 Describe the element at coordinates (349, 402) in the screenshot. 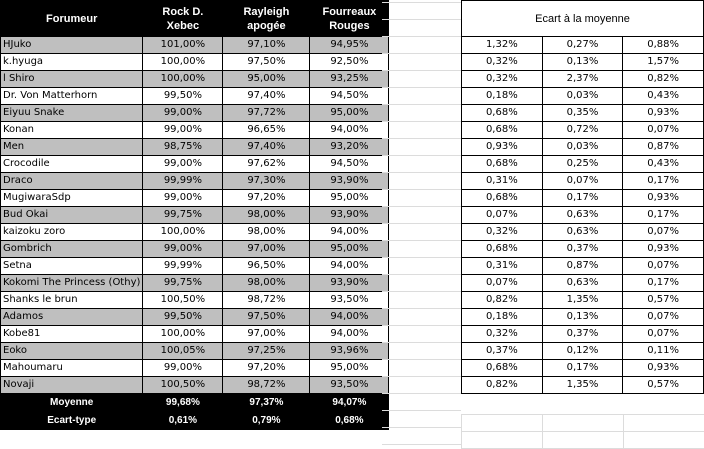

I see `moyenne-fourreaux: 94,07%` at that location.